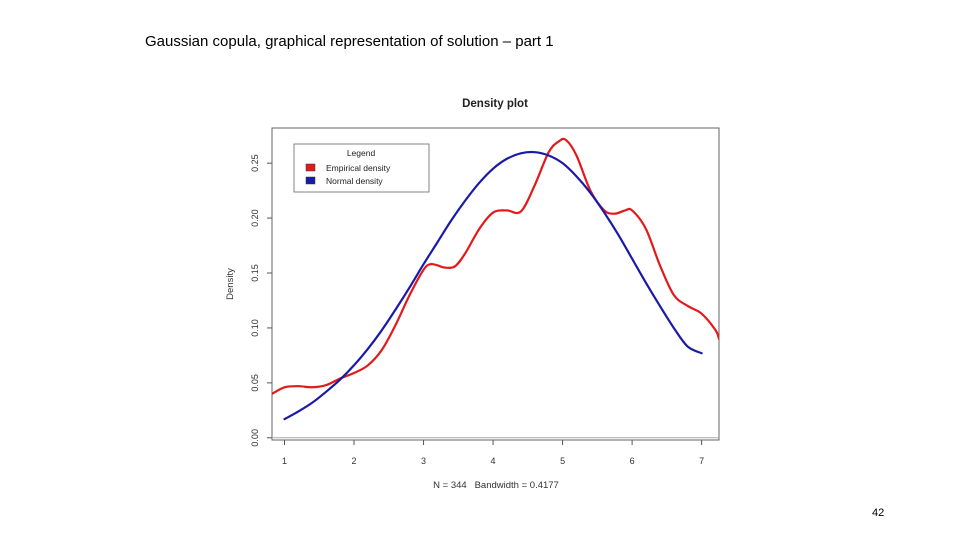 The image size is (960, 540). I want to click on legend-label-normal: Normal density, so click(354, 181).